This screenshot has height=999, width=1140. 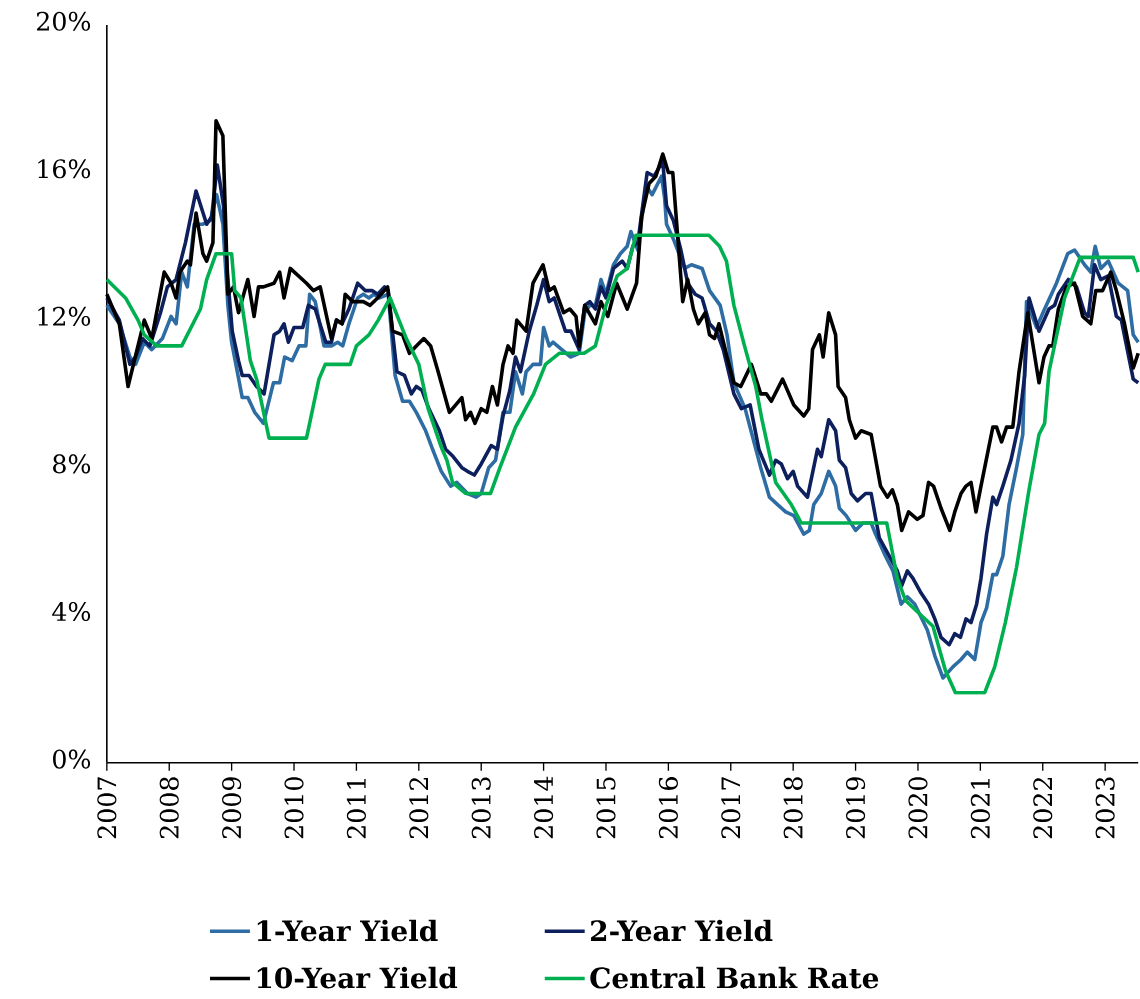 I want to click on x-tick-label: 2017, so click(x=731, y=807).